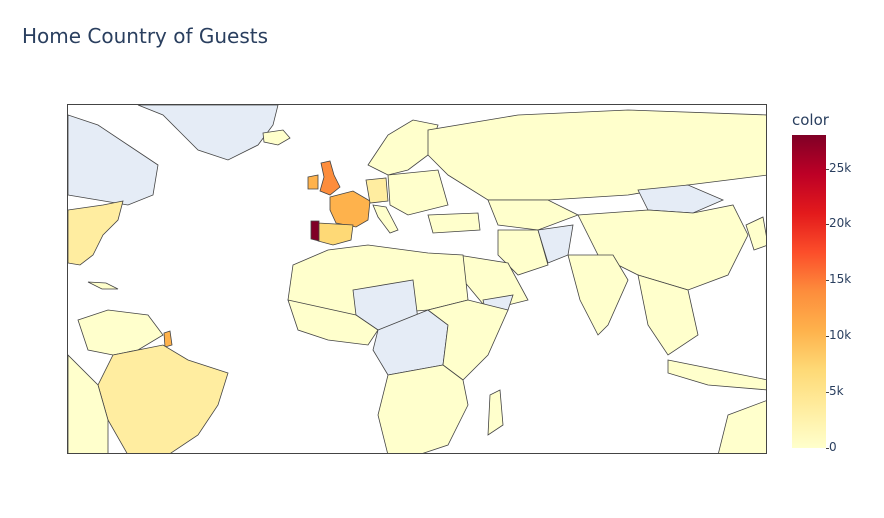  What do you see at coordinates (833, 447) in the screenshot?
I see `colorbar-tick-label: 0` at bounding box center [833, 447].